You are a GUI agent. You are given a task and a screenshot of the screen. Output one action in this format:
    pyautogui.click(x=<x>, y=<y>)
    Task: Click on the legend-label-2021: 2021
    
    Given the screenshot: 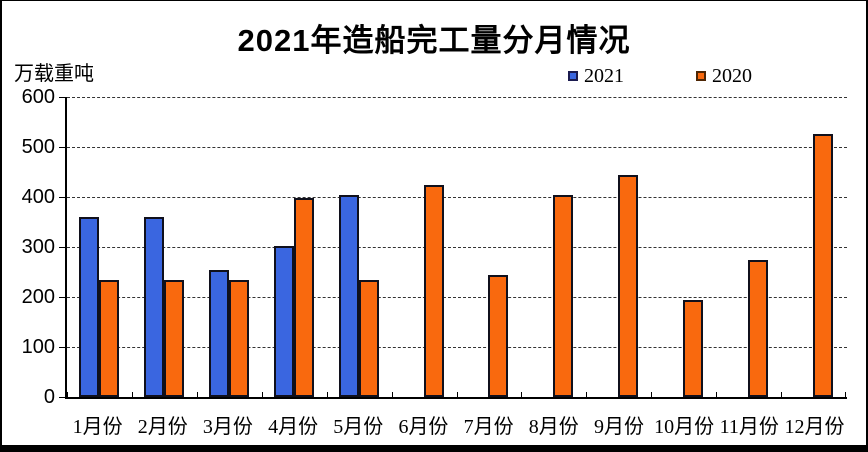 What is the action you would take?
    pyautogui.click(x=604, y=76)
    